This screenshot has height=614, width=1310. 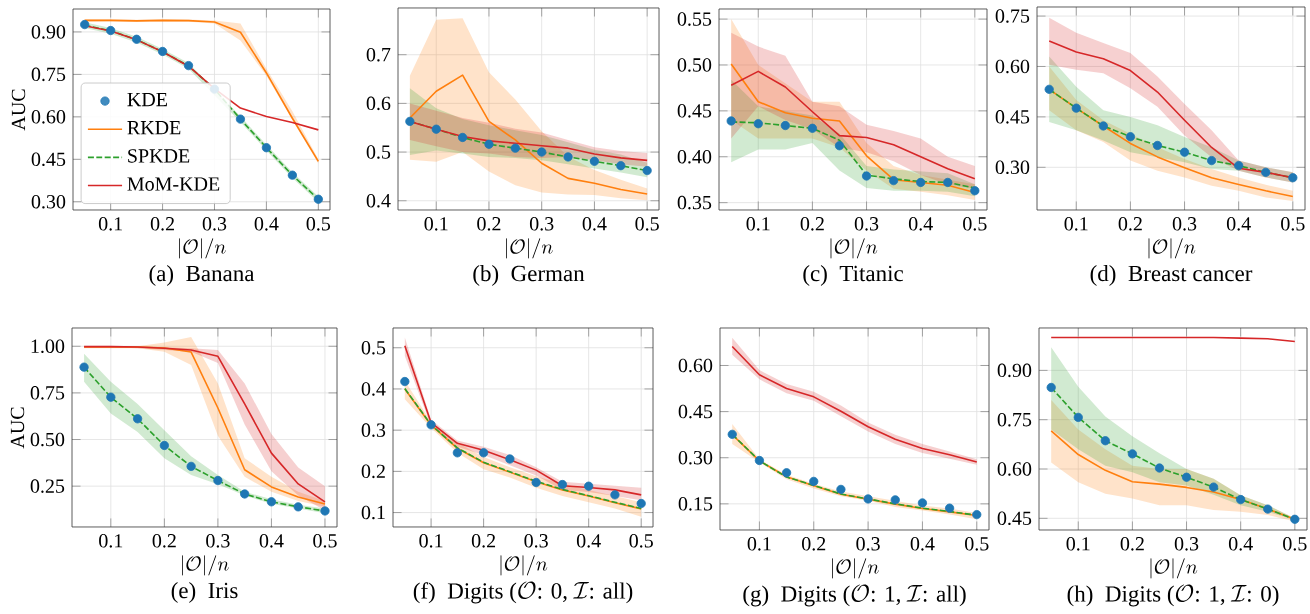 What do you see at coordinates (202, 275) in the screenshot?
I see `text: $\mbox{(a)\ \ Banana}$` at bounding box center [202, 275].